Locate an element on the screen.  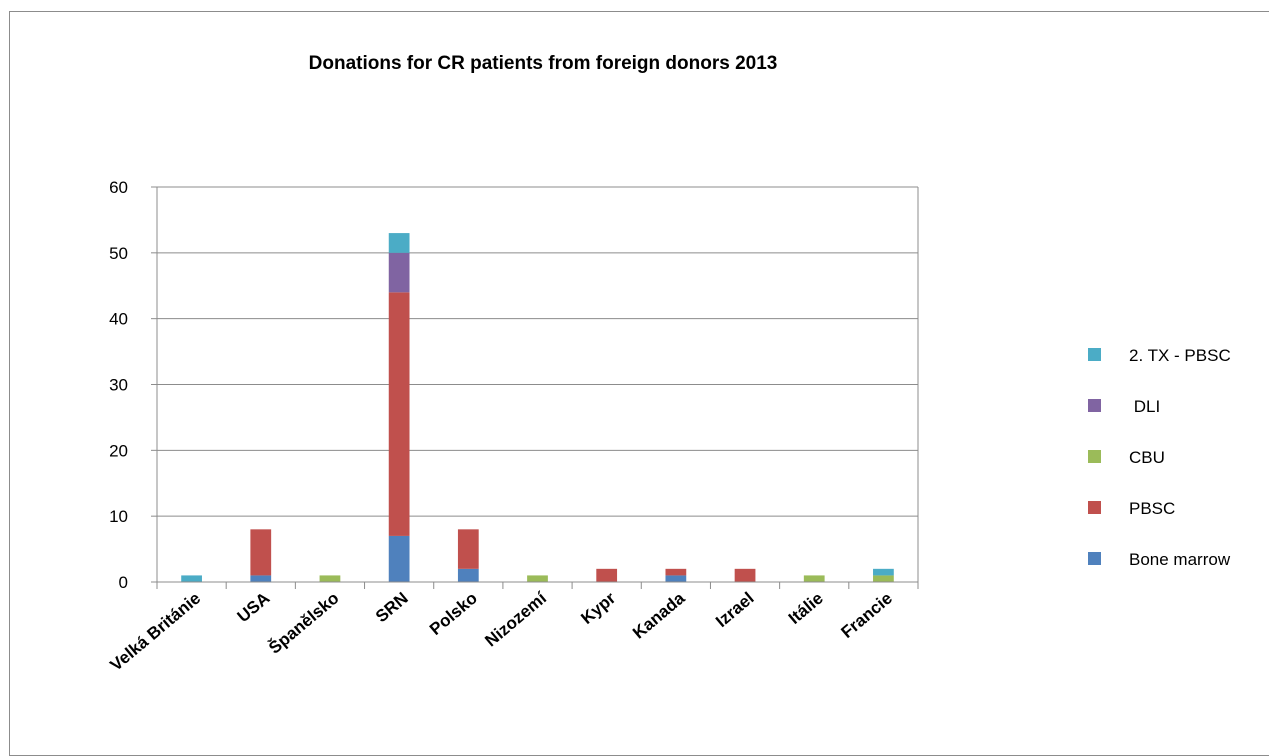
y-tick-label-50: 50 is located at coordinates (118, 253).